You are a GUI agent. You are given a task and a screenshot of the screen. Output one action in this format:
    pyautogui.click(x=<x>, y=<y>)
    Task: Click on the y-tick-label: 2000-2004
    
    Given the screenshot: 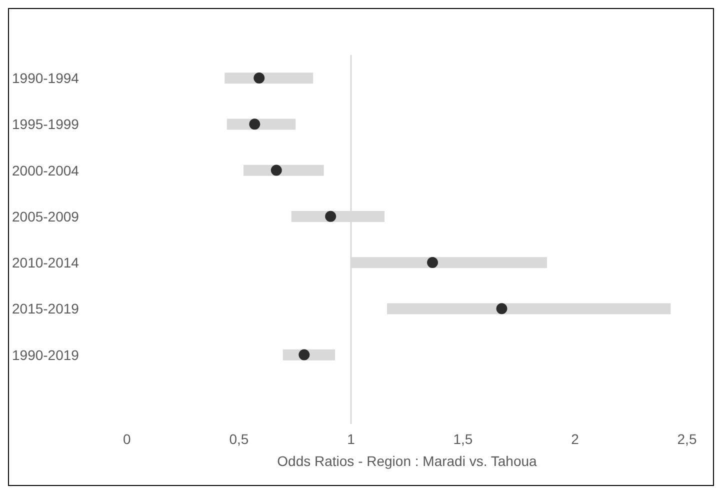 What is the action you would take?
    pyautogui.click(x=46, y=170)
    